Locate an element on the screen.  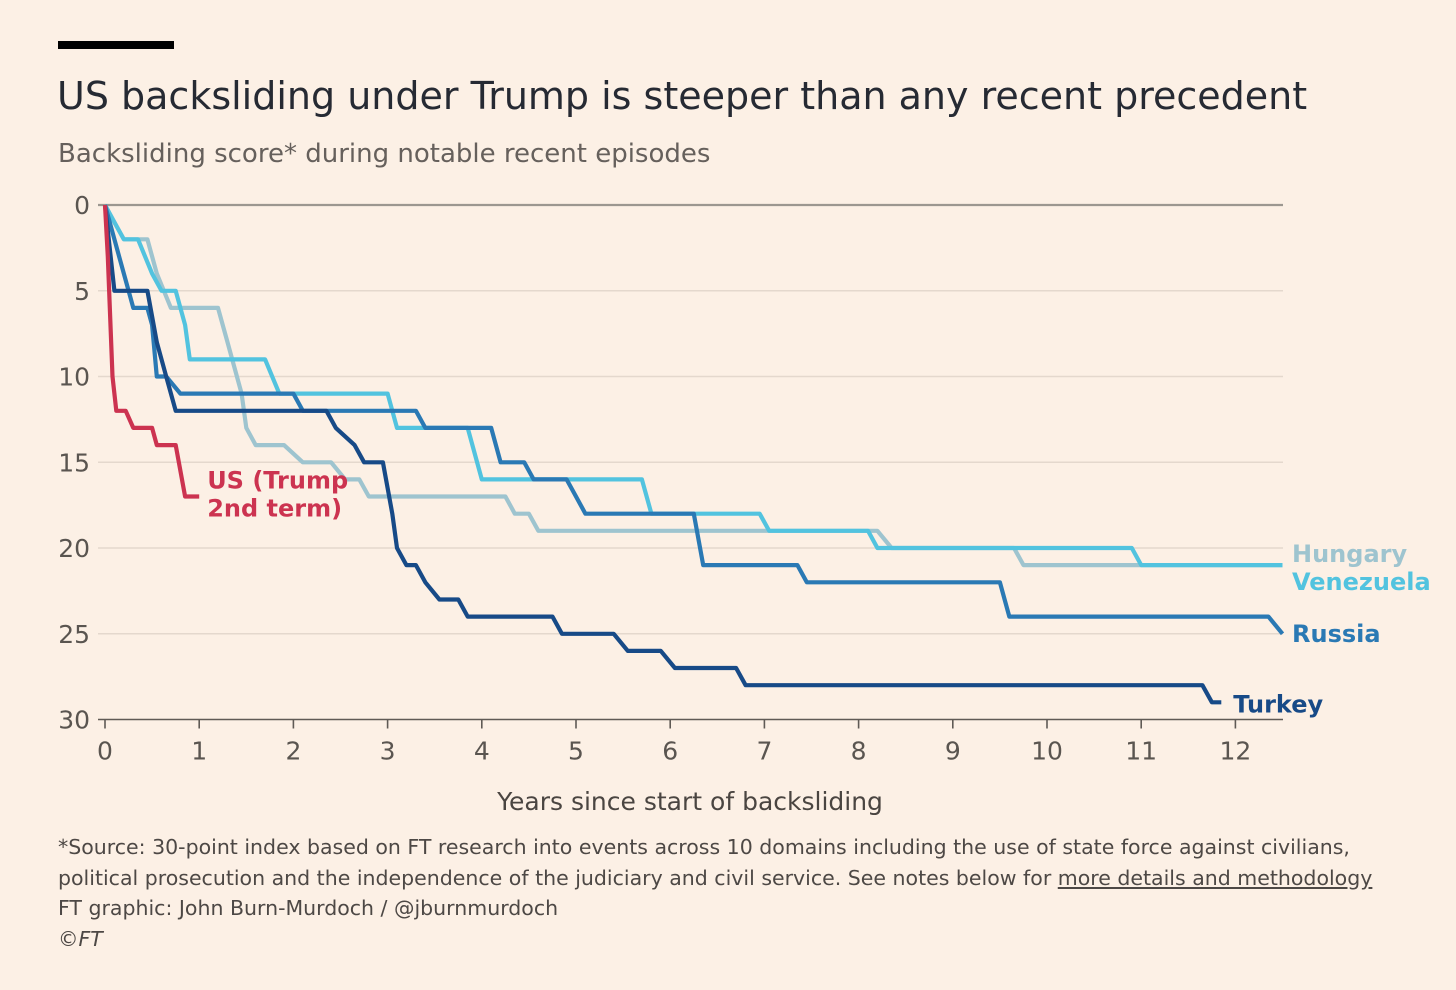
label-us-line2: 2nd term) is located at coordinates (274, 509).